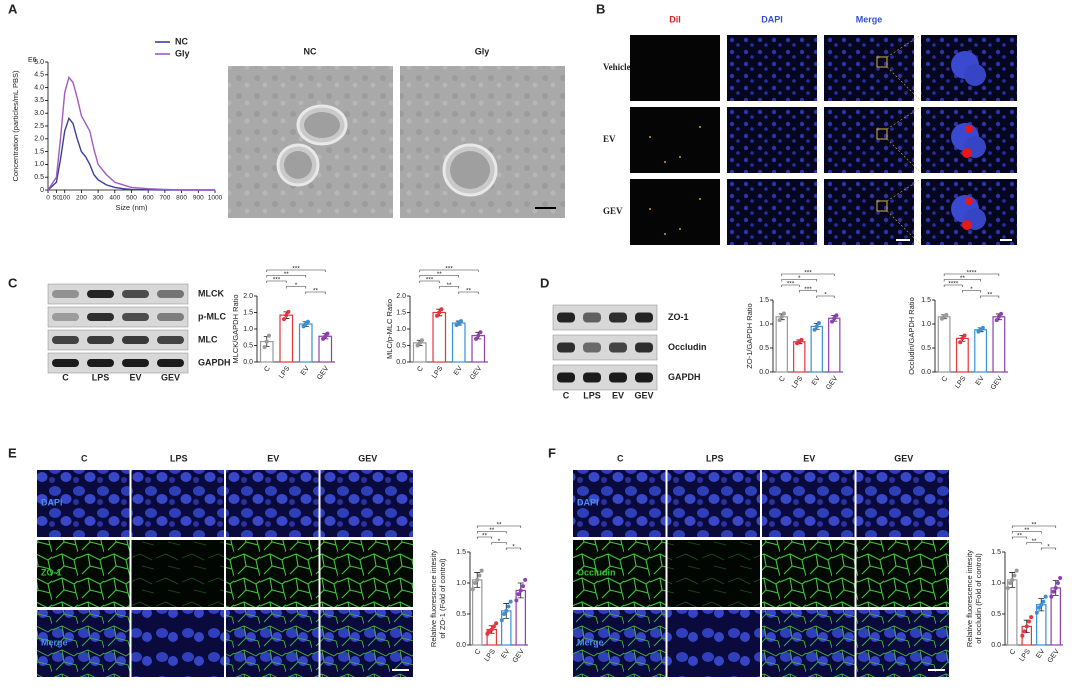 This screenshot has width=1080, height=694. What do you see at coordinates (969, 598) in the screenshot?
I see `y-axis-label: Relative fluorescence intesity` at bounding box center [969, 598].